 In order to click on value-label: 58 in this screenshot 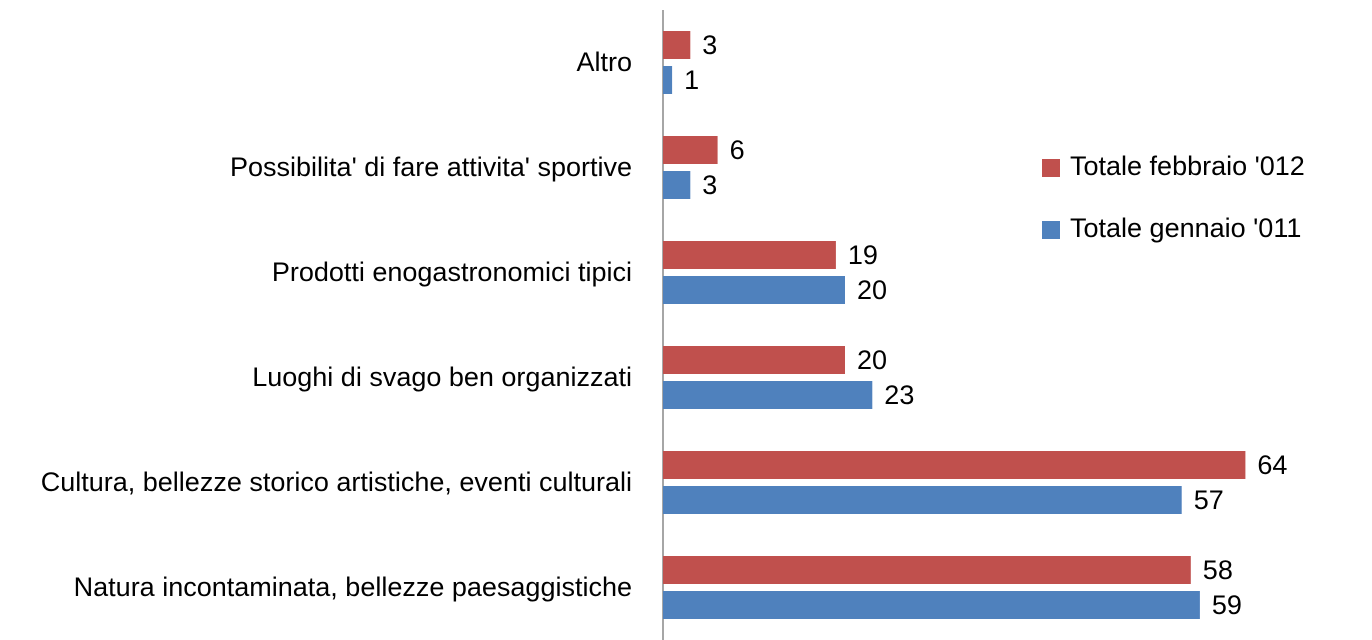, I will do `click(1218, 570)`.